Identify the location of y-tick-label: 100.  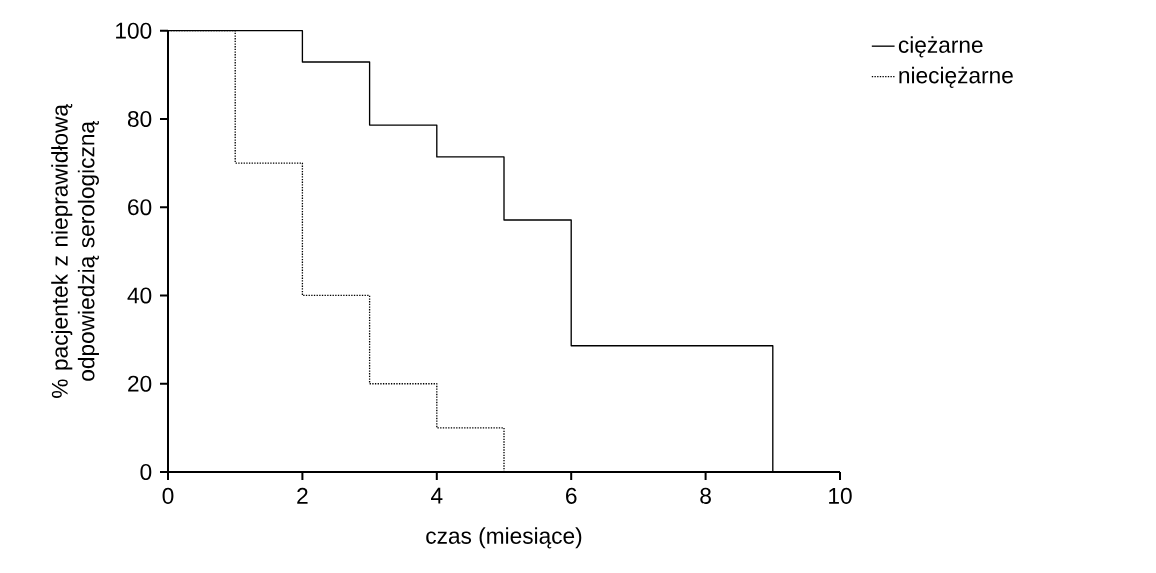
(134, 30).